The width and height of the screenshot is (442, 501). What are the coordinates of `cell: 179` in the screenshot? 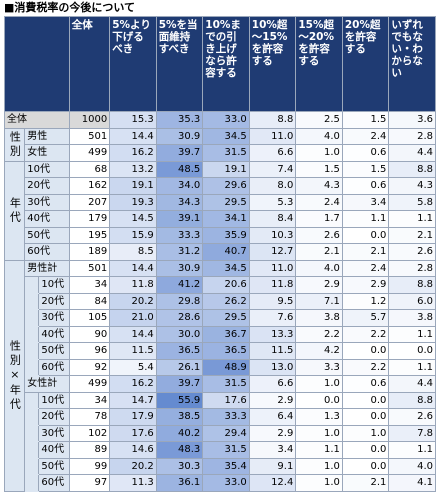 It's located at (89, 219).